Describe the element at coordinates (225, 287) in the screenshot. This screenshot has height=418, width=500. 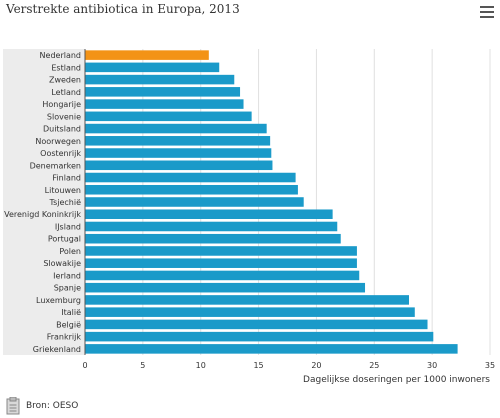
I see `bar-spanje` at that location.